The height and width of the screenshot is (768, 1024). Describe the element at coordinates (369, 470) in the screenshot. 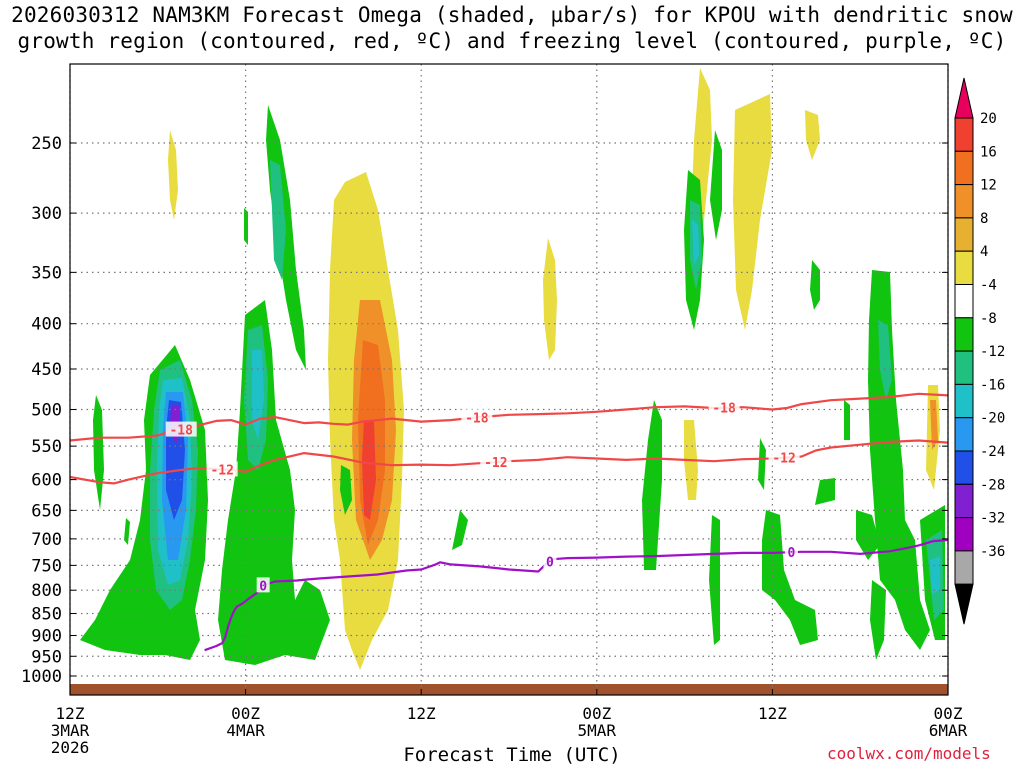

I see `omega-upward-red-core` at that location.